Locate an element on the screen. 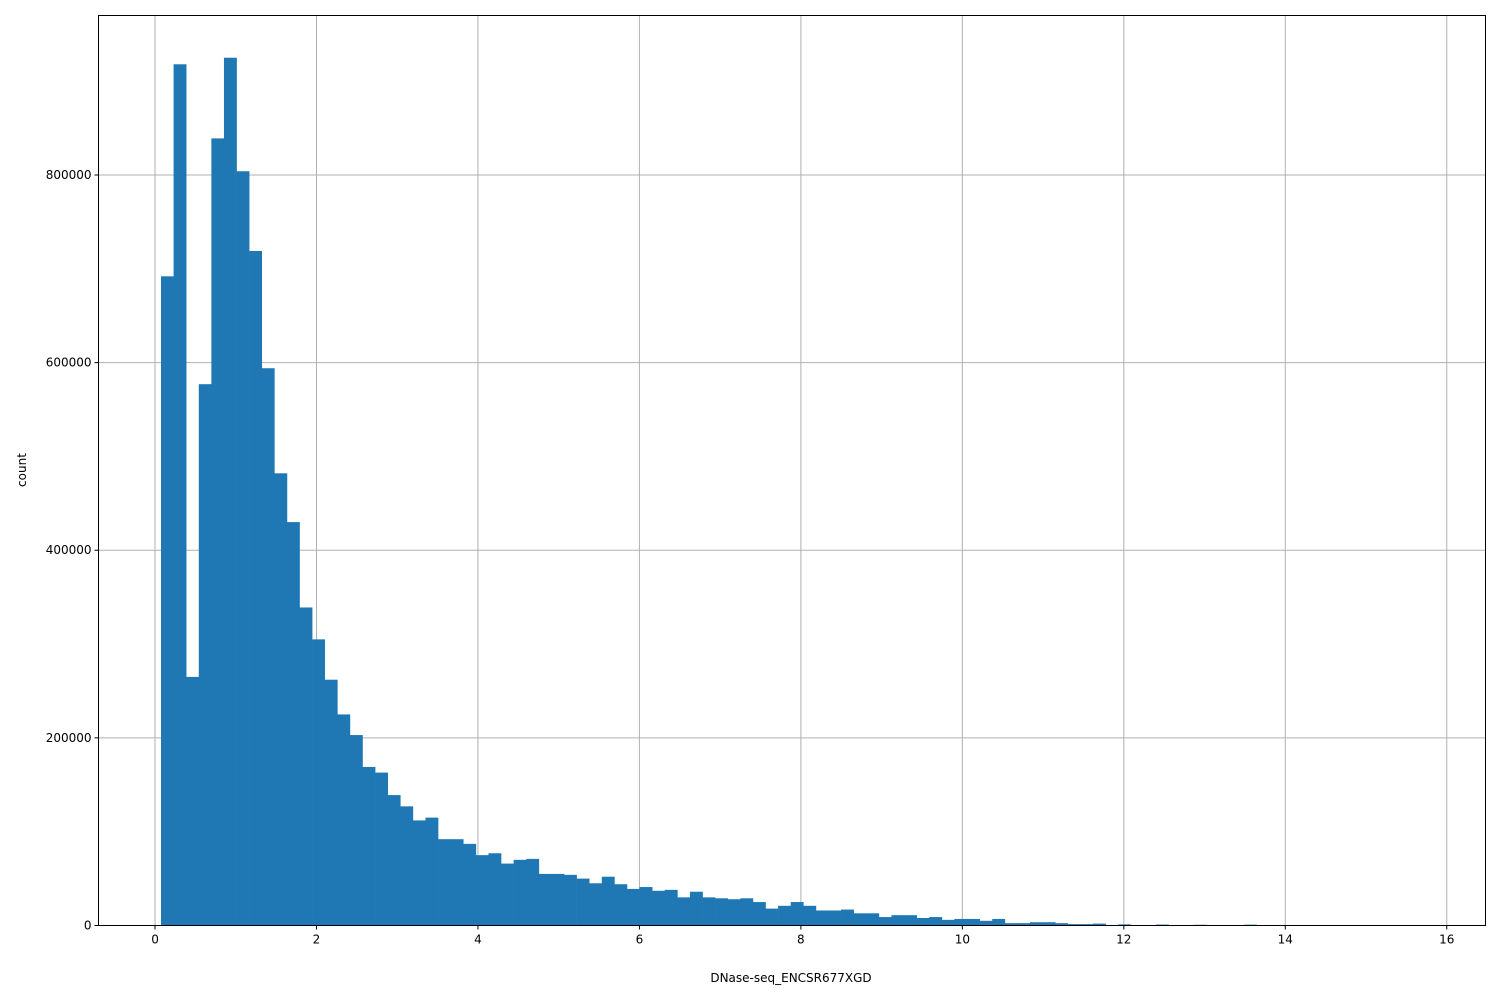 The height and width of the screenshot is (1004, 1500). y-tick-label: 200000 is located at coordinates (69, 738).